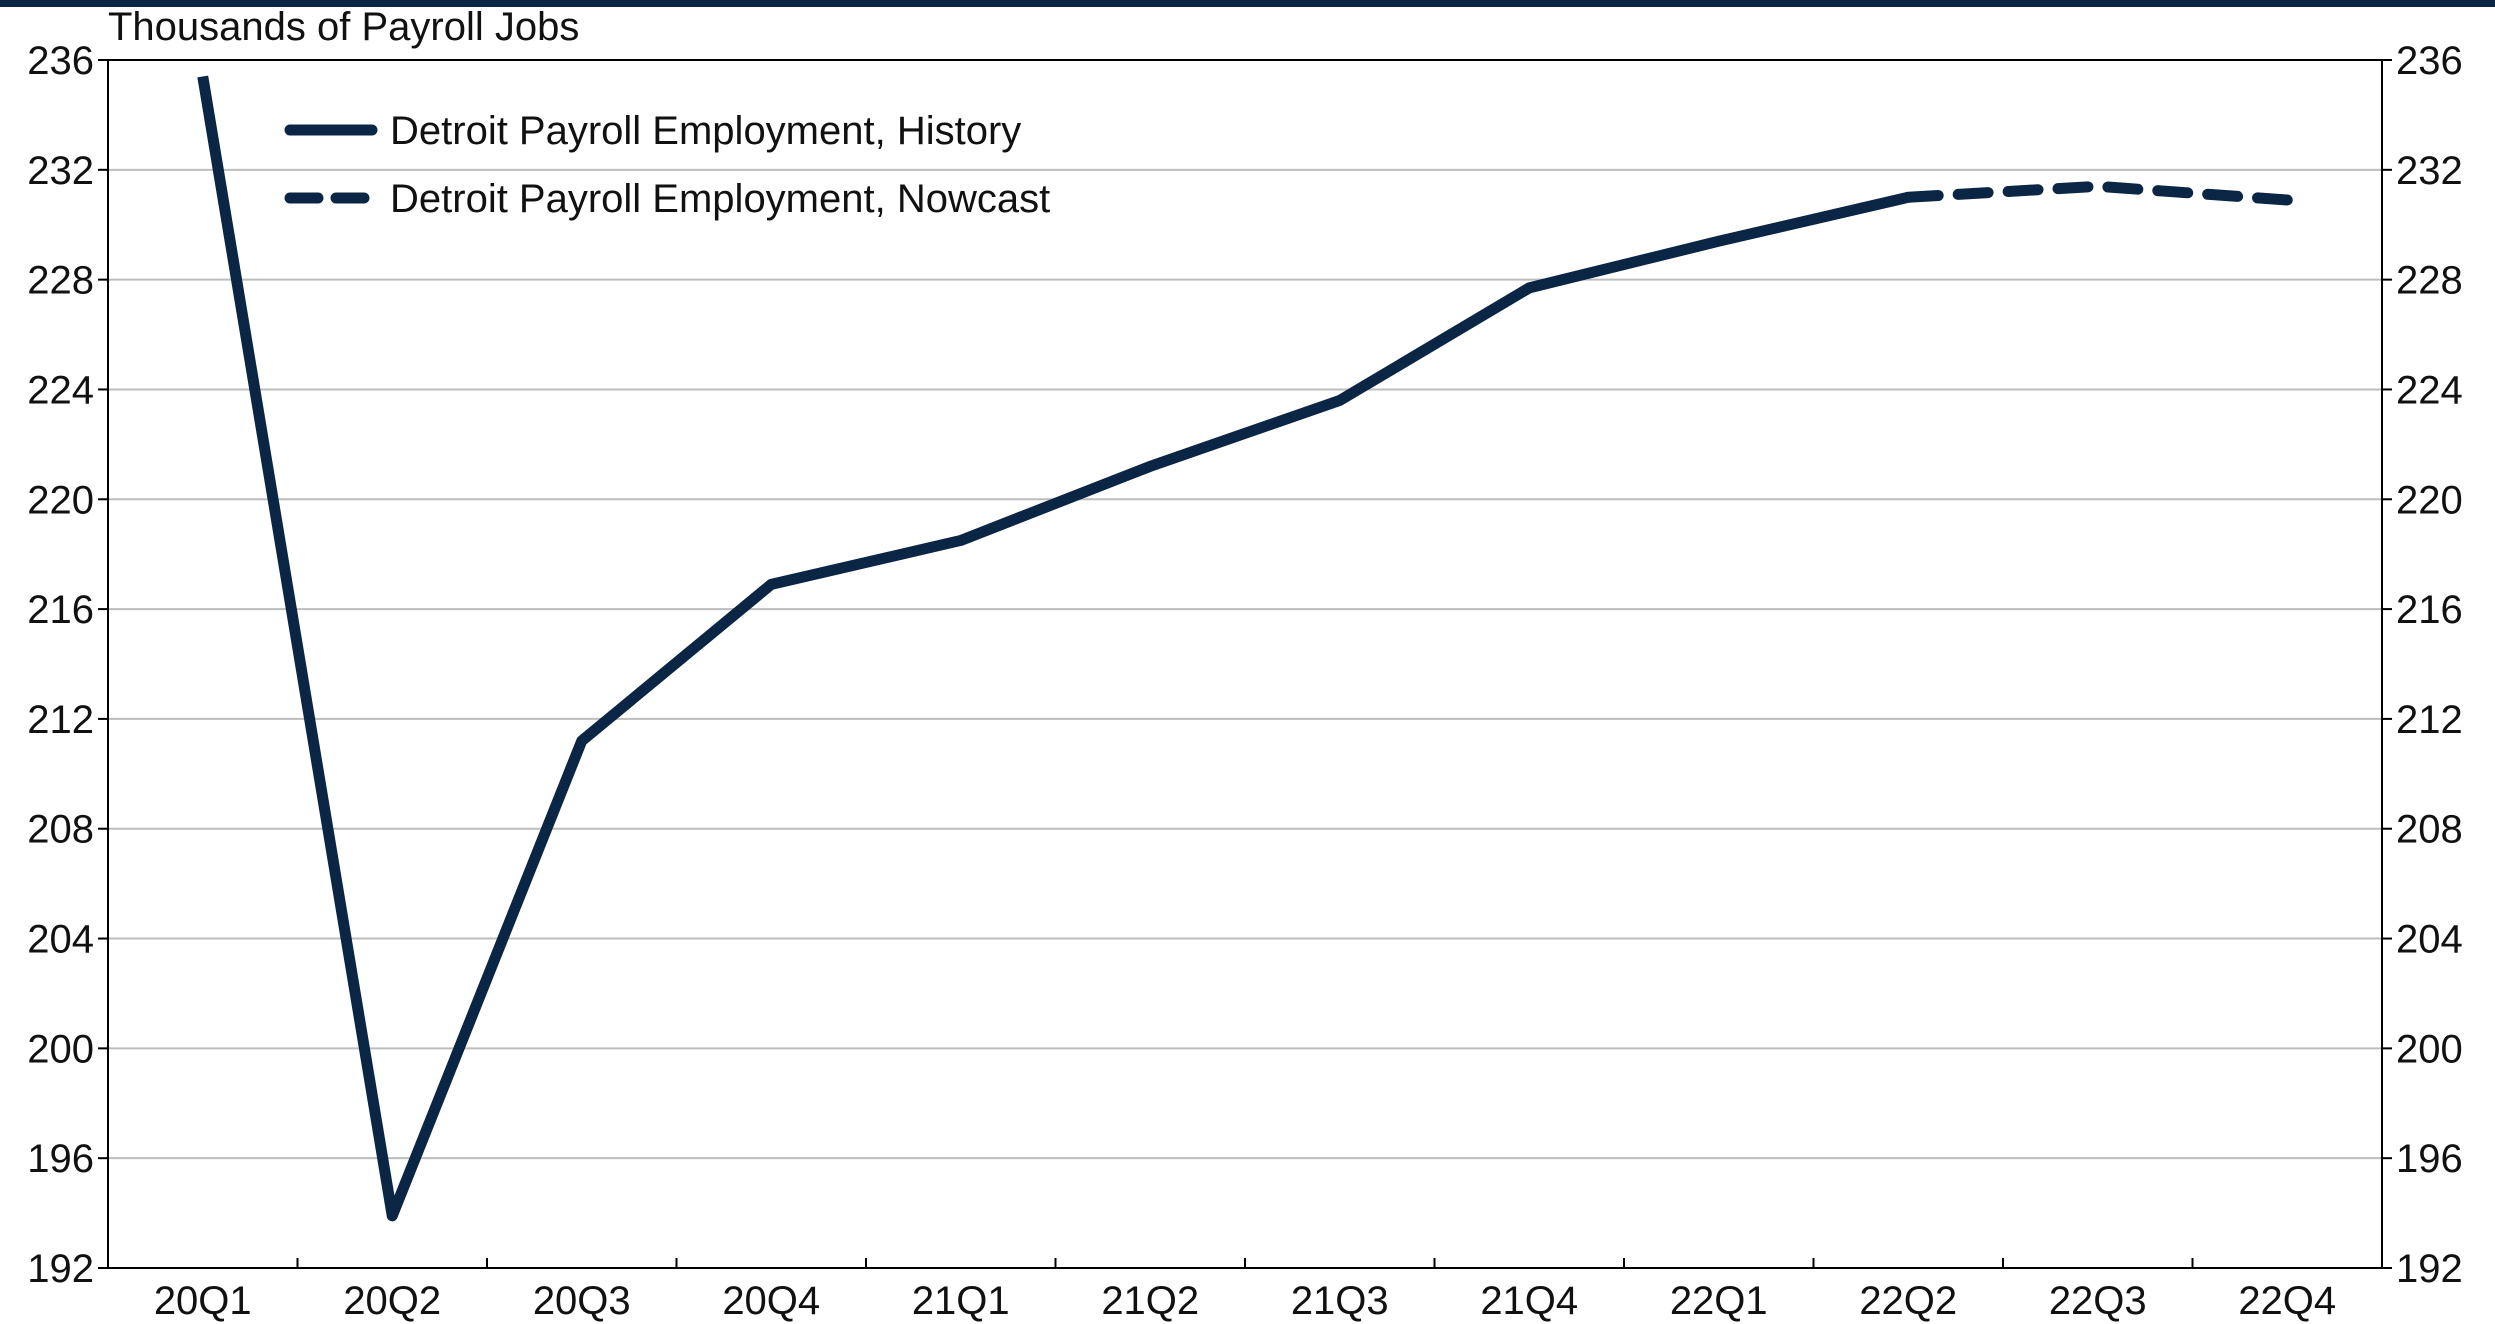 This screenshot has height=1324, width=2495. I want to click on x-tick-label: 22Q2, so click(1908, 1301).